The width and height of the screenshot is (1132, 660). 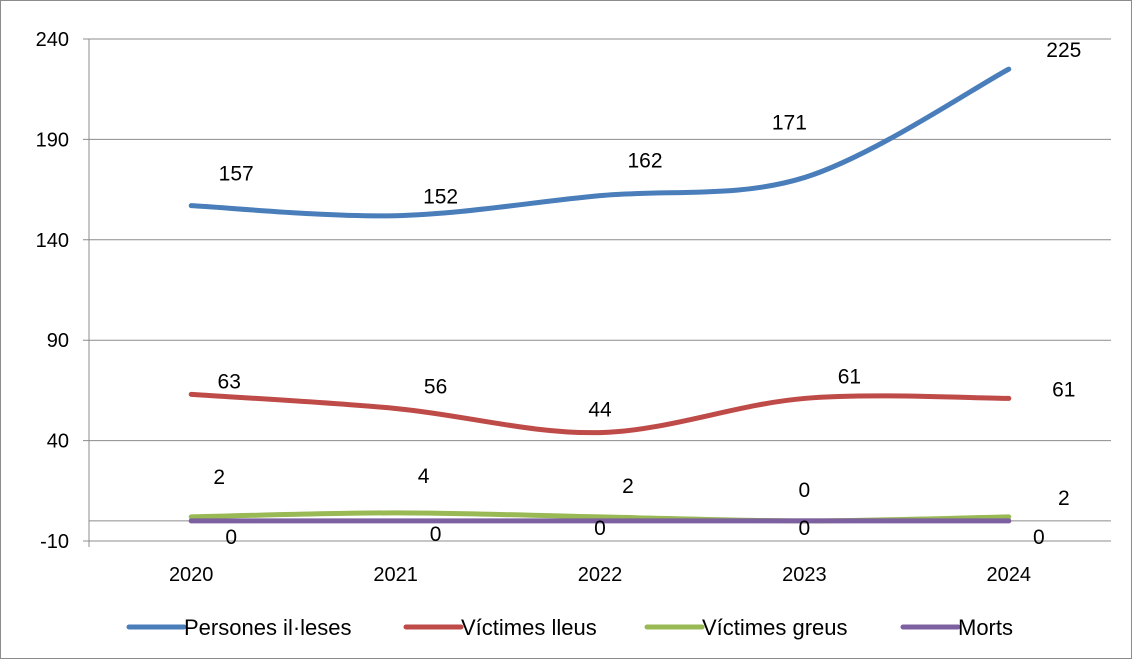 What do you see at coordinates (424, 476) in the screenshot?
I see `data-label: 4` at bounding box center [424, 476].